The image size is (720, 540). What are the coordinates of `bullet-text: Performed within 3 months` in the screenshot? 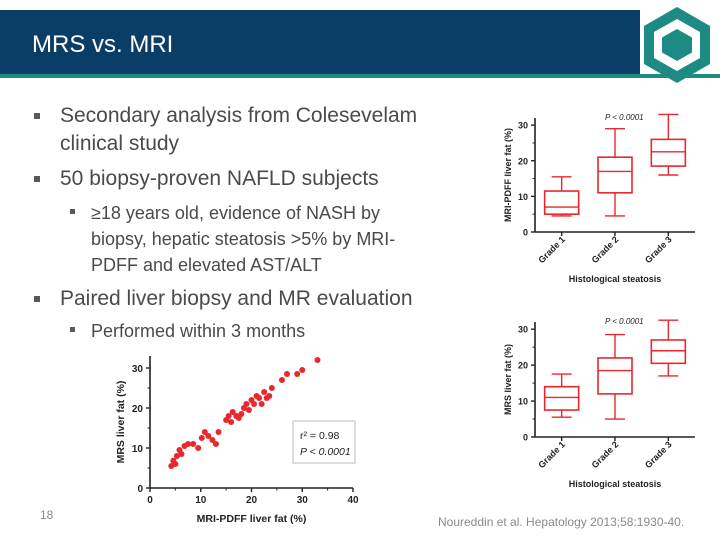 It's located at (198, 331).